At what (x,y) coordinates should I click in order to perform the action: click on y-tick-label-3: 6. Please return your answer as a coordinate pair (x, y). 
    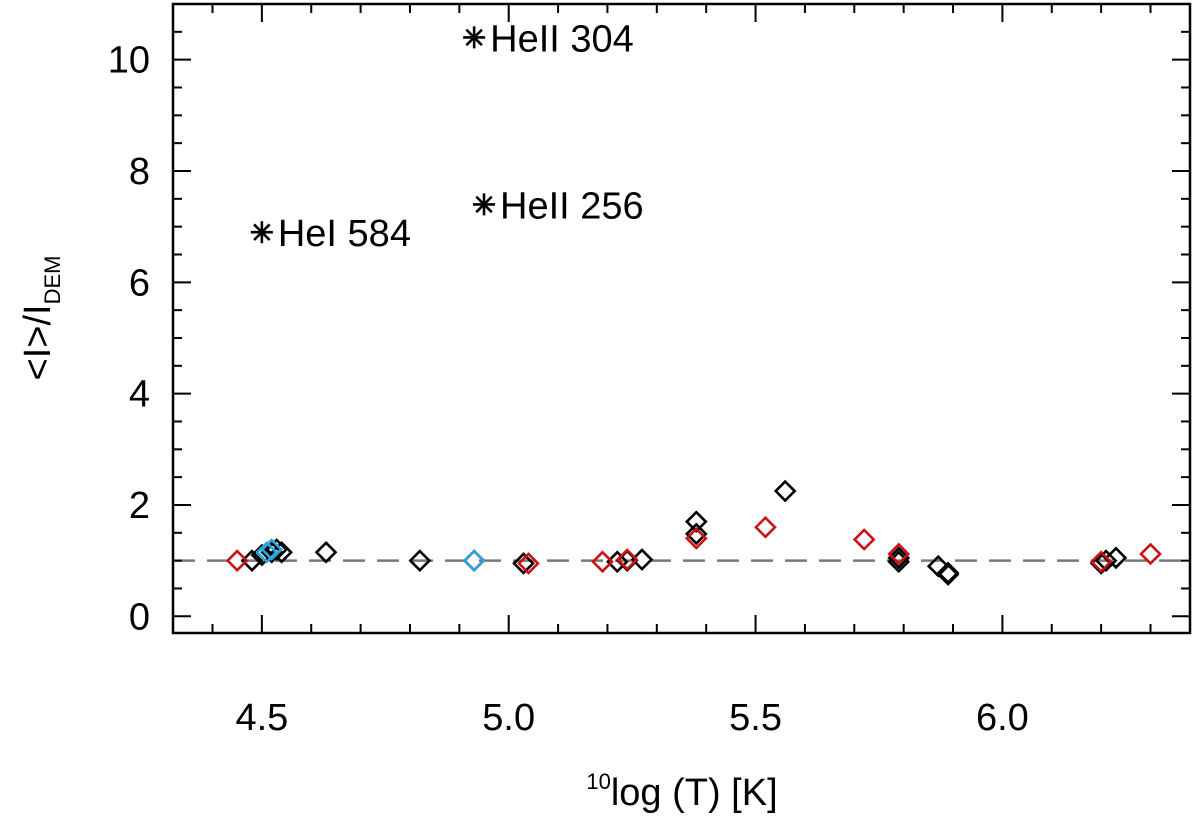
    Looking at the image, I should click on (139, 283).